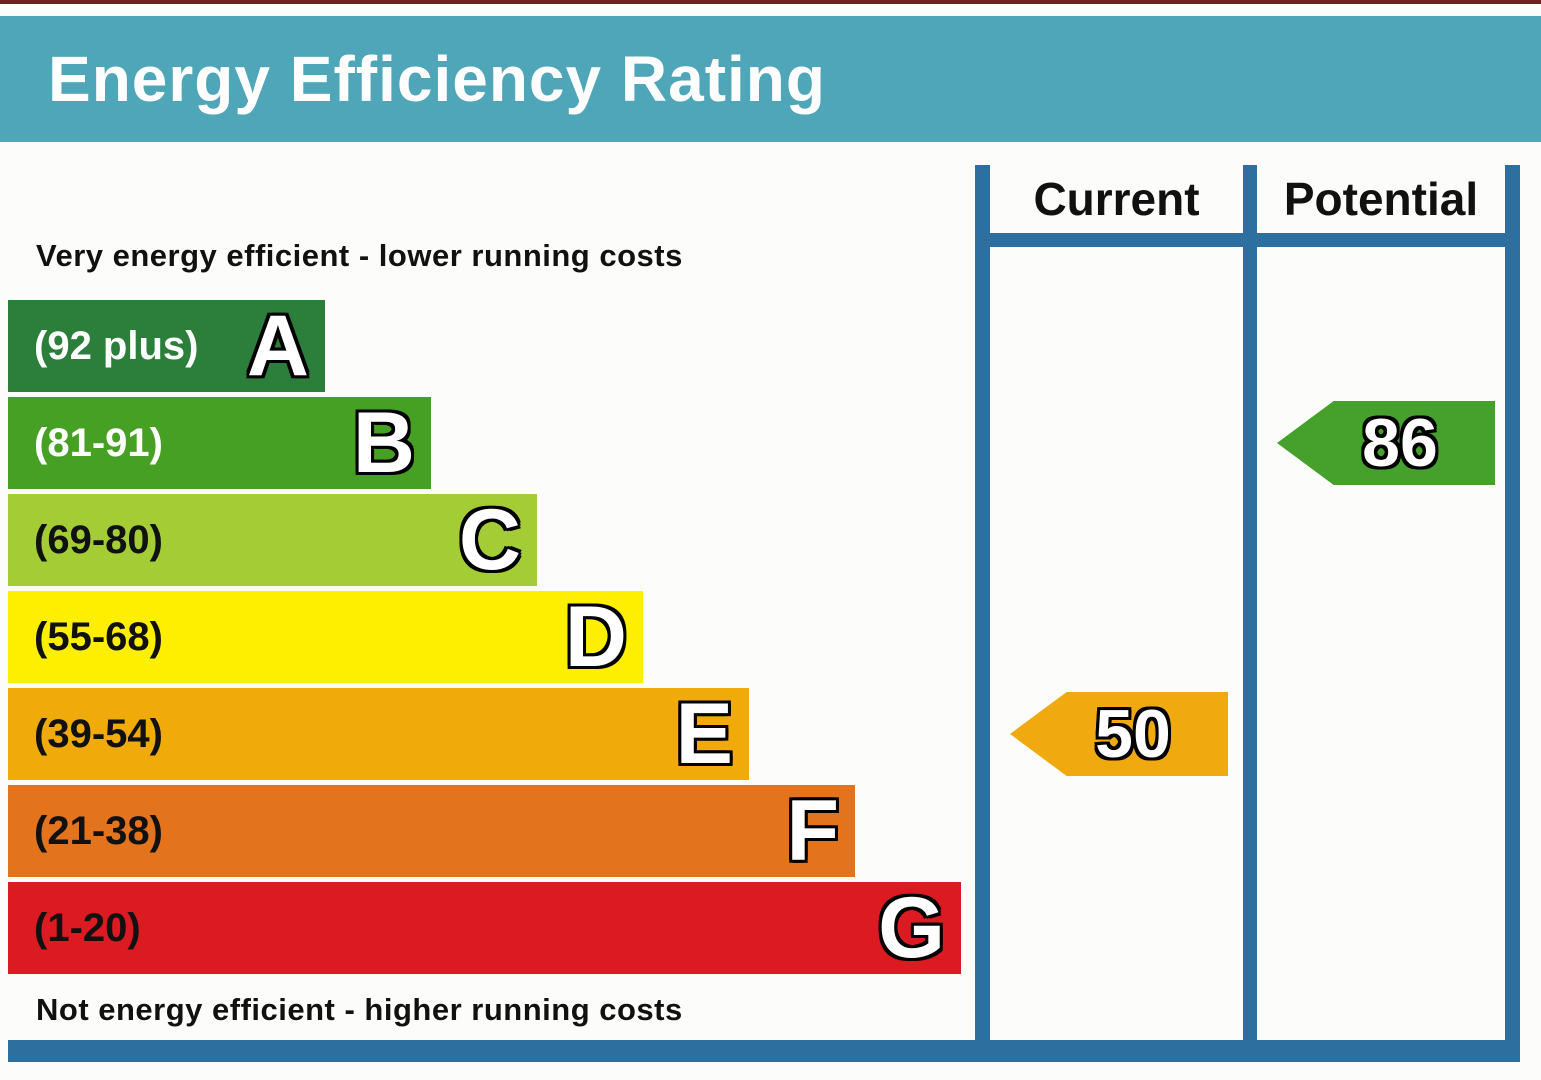  Describe the element at coordinates (437, 79) in the screenshot. I see `page-title: Energy Efficiency Rating` at that location.